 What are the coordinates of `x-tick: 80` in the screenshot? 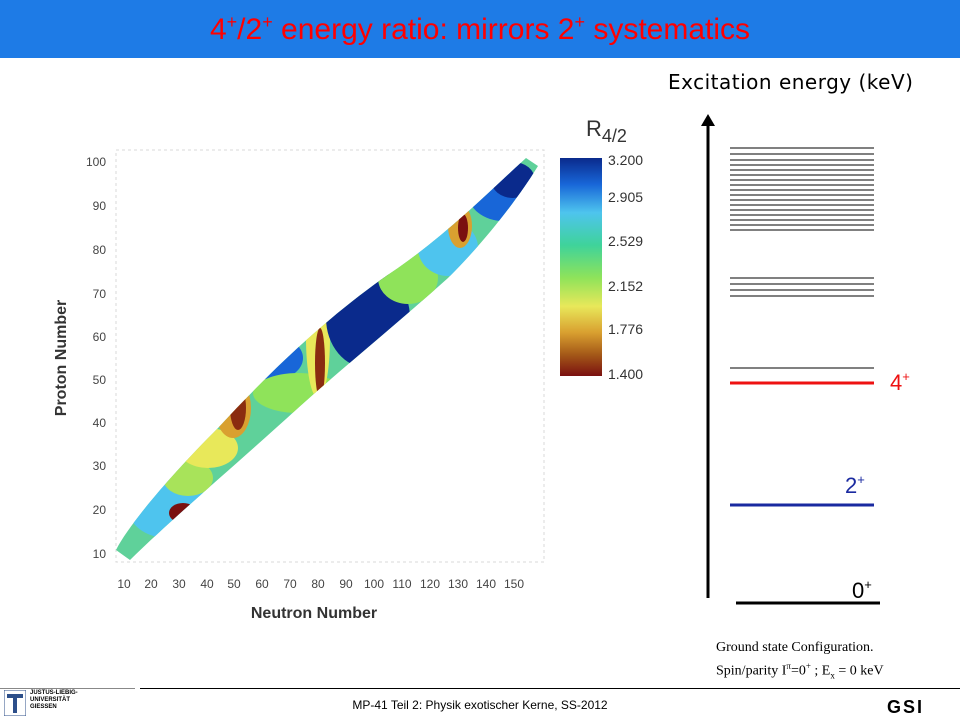 It's located at (318, 584).